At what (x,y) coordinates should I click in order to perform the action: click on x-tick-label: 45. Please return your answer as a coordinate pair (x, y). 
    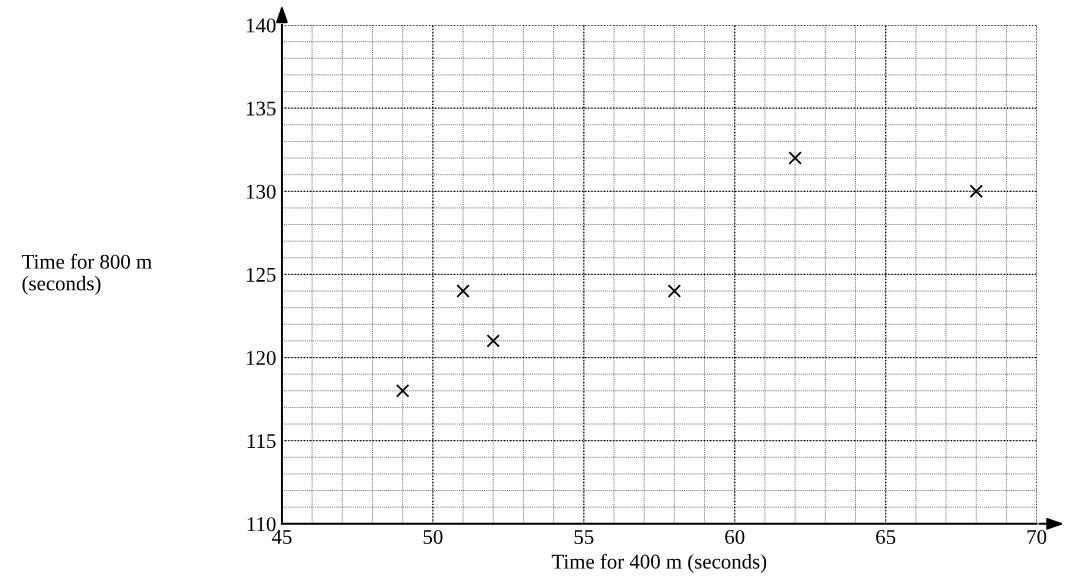
    Looking at the image, I should click on (281, 537).